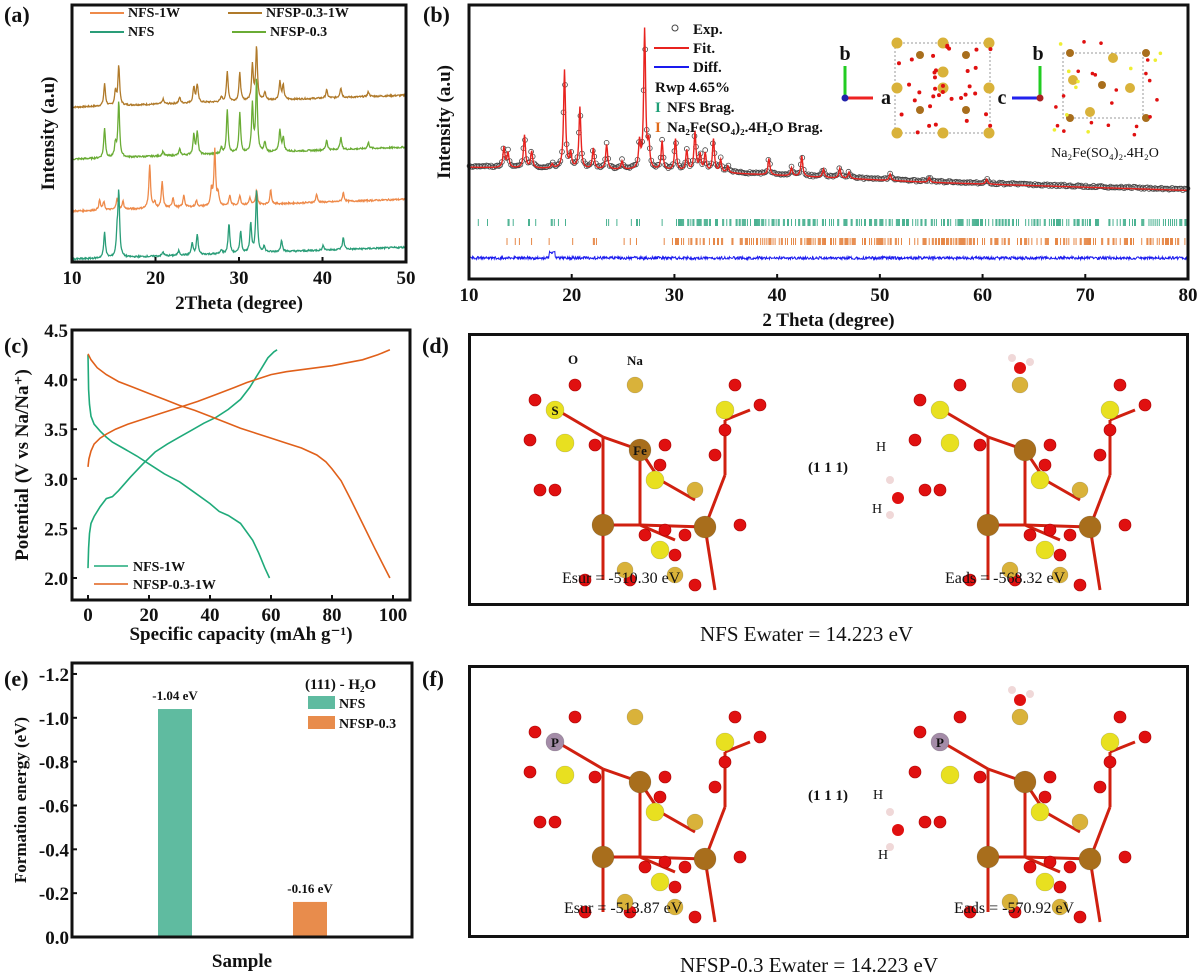 This screenshot has width=1200, height=978. What do you see at coordinates (141, 32) in the screenshot?
I see `legend-label: NFS` at bounding box center [141, 32].